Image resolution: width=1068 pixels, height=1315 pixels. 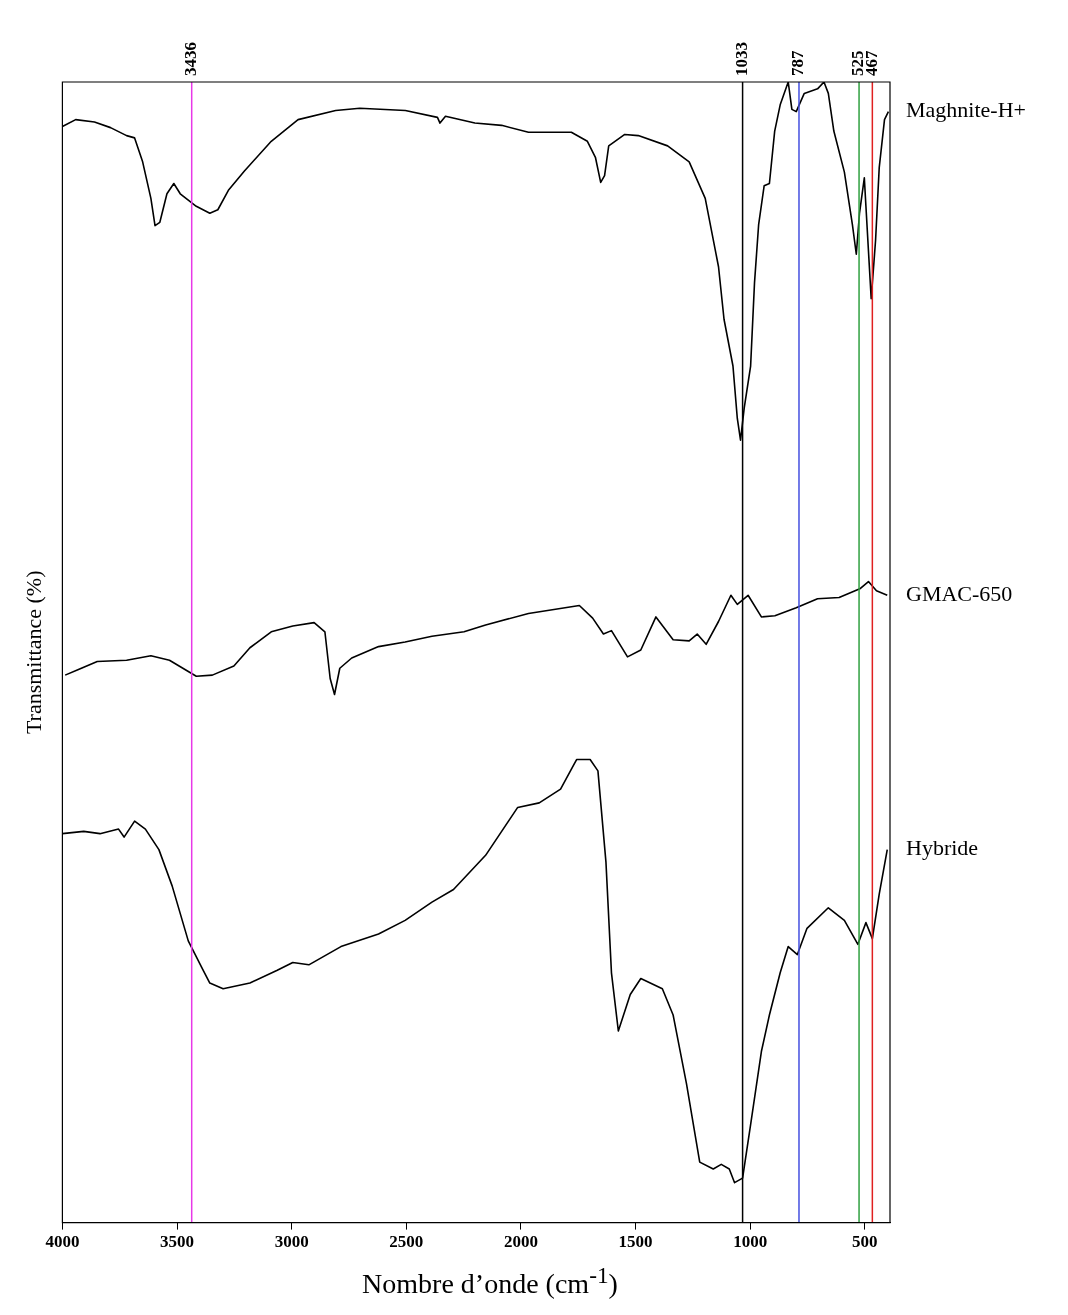 I want to click on x-tick-label: 1000, so click(x=750, y=1242).